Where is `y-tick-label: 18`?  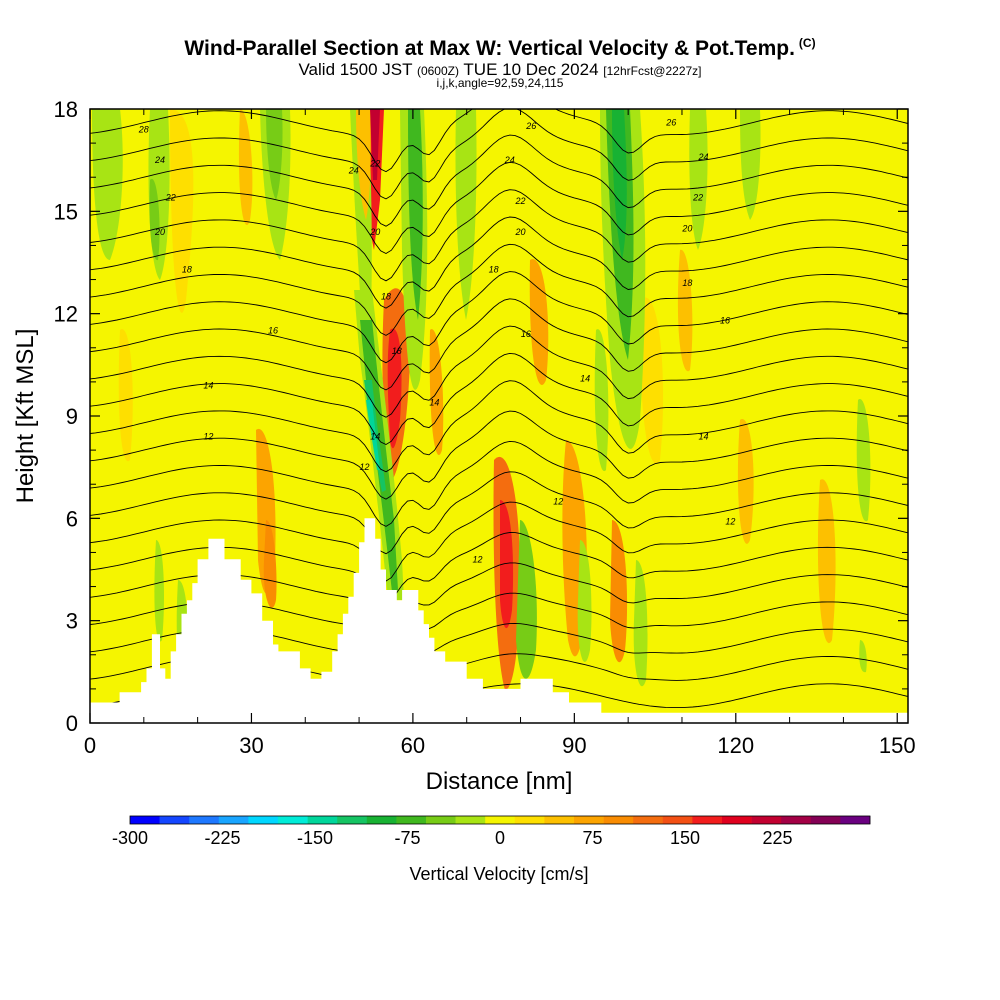
y-tick-label: 18 is located at coordinates (66, 109).